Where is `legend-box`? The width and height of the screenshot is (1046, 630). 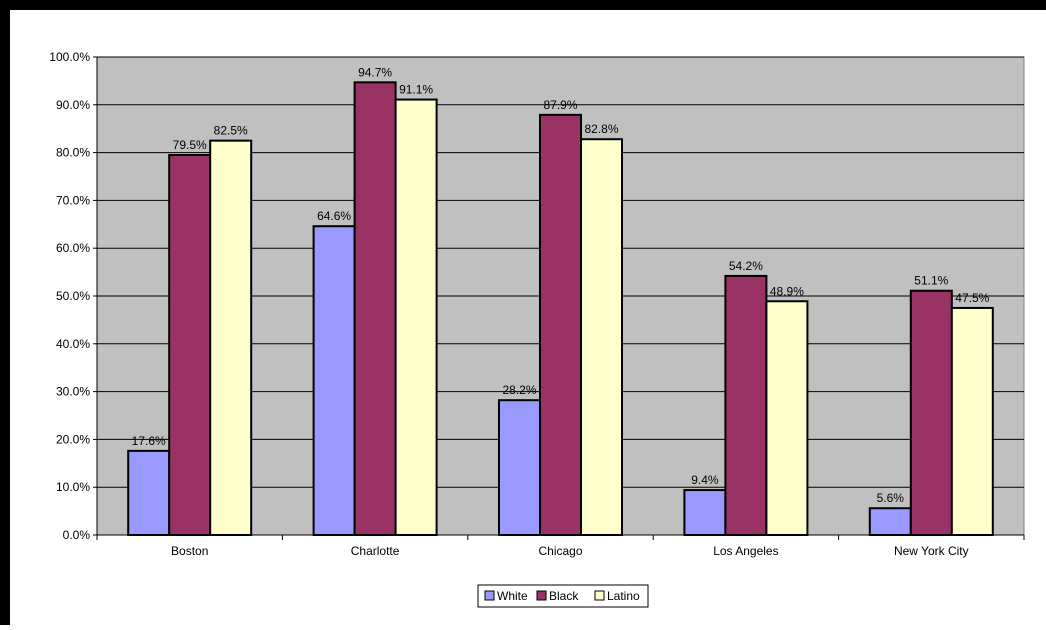 legend-box is located at coordinates (563, 596).